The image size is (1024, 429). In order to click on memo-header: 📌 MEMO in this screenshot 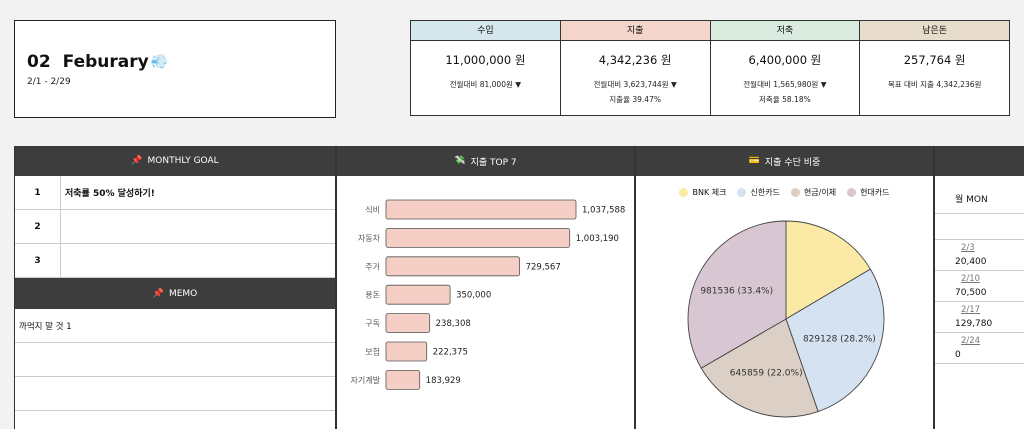, I will do `click(175, 293)`.